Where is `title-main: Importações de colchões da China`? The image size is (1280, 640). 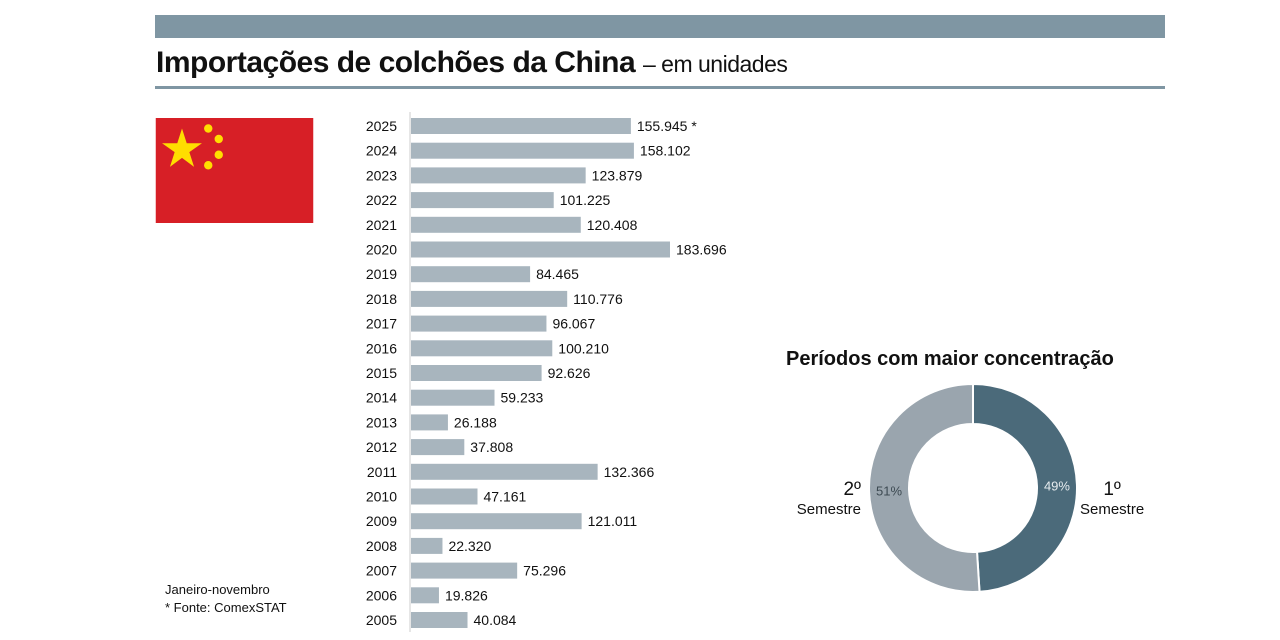
title-main: Importações de colchões da China is located at coordinates (396, 62).